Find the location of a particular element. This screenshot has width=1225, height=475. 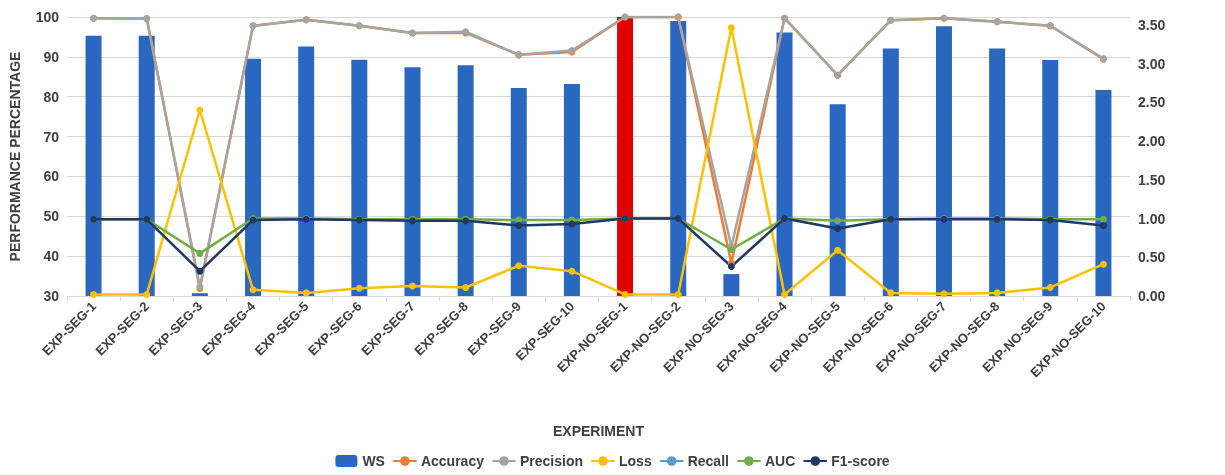

y-tick-label: 70 is located at coordinates (51, 136).